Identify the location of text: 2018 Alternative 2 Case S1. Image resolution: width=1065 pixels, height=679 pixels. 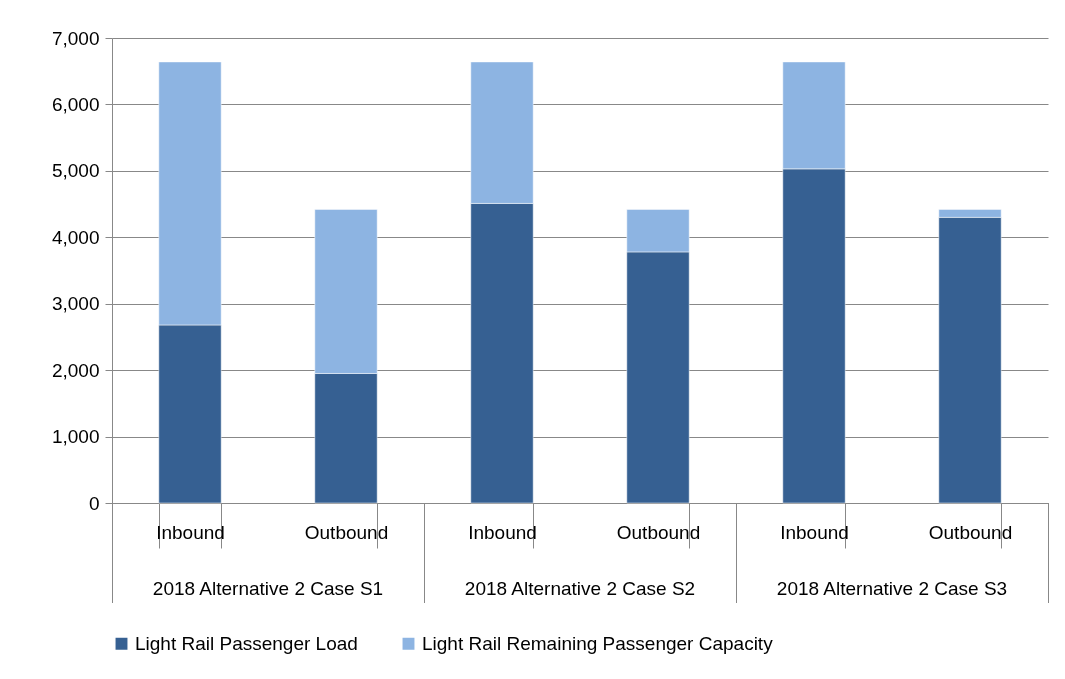
(268, 589).